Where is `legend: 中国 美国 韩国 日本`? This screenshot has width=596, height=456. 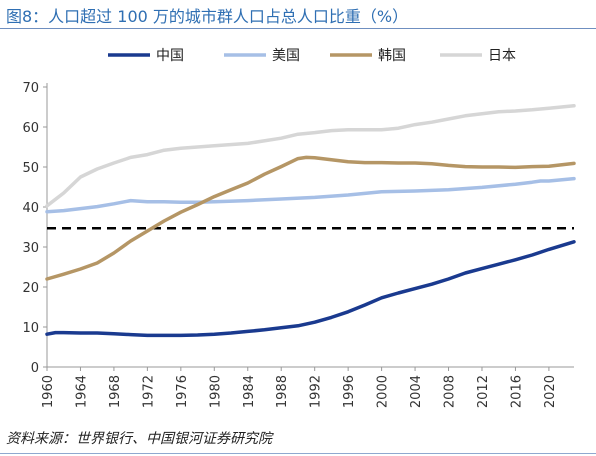
legend: 中国 美国 韩国 日本 is located at coordinates (312, 56).